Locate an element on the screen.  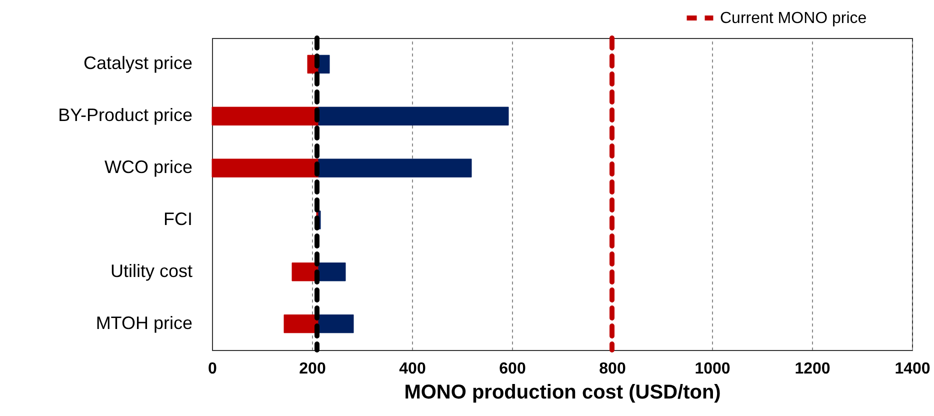
x-tick-label: 1000 is located at coordinates (712, 369).